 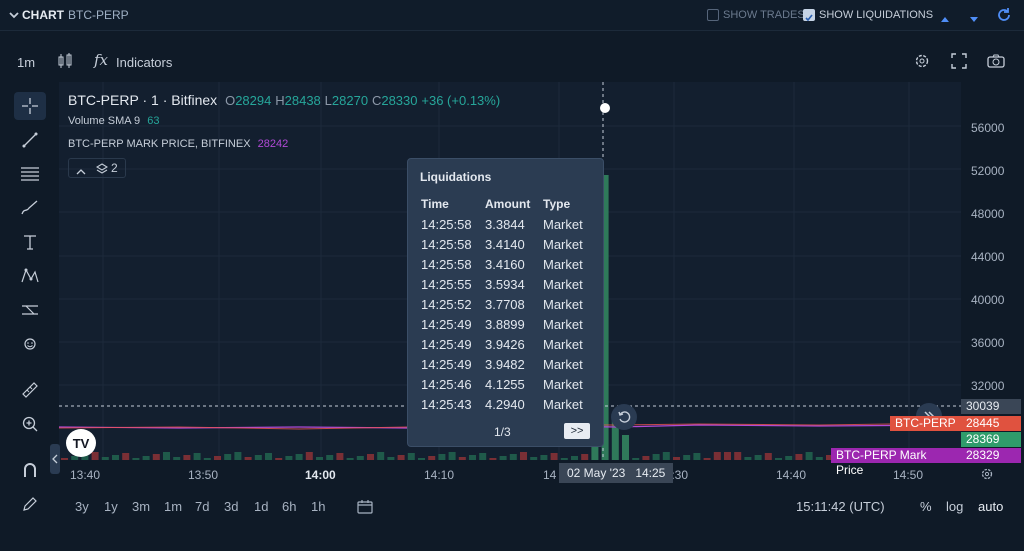 I want to click on header-amount: Amount, so click(x=508, y=204).